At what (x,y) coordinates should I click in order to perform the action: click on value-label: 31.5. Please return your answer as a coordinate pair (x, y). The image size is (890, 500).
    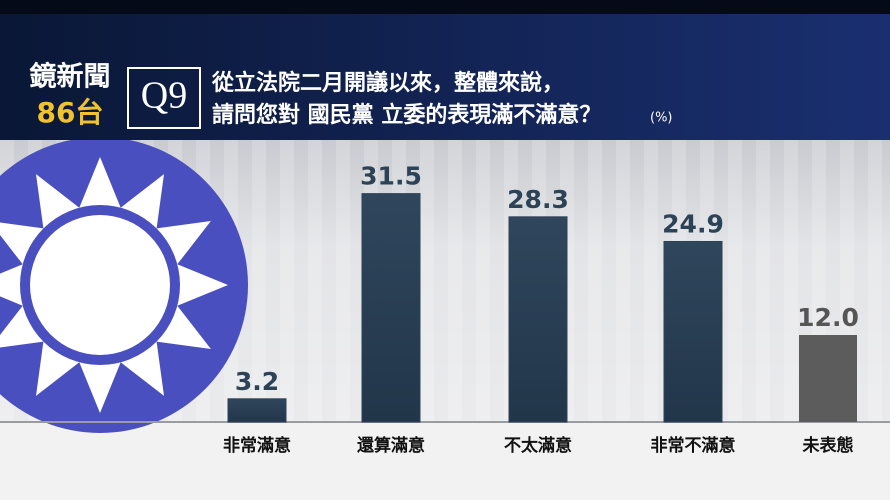
    Looking at the image, I should click on (391, 176).